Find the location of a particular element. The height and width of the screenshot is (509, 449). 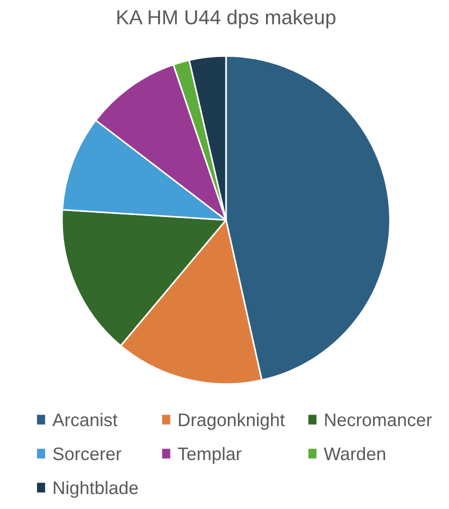

legend-label: Sorcerer is located at coordinates (87, 453).